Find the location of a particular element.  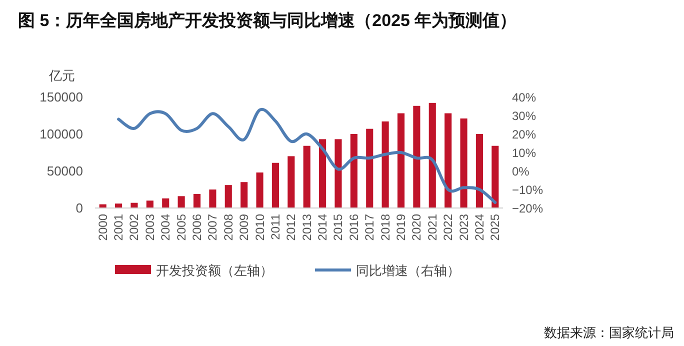

x-tick-label: 2020 is located at coordinates (417, 227).